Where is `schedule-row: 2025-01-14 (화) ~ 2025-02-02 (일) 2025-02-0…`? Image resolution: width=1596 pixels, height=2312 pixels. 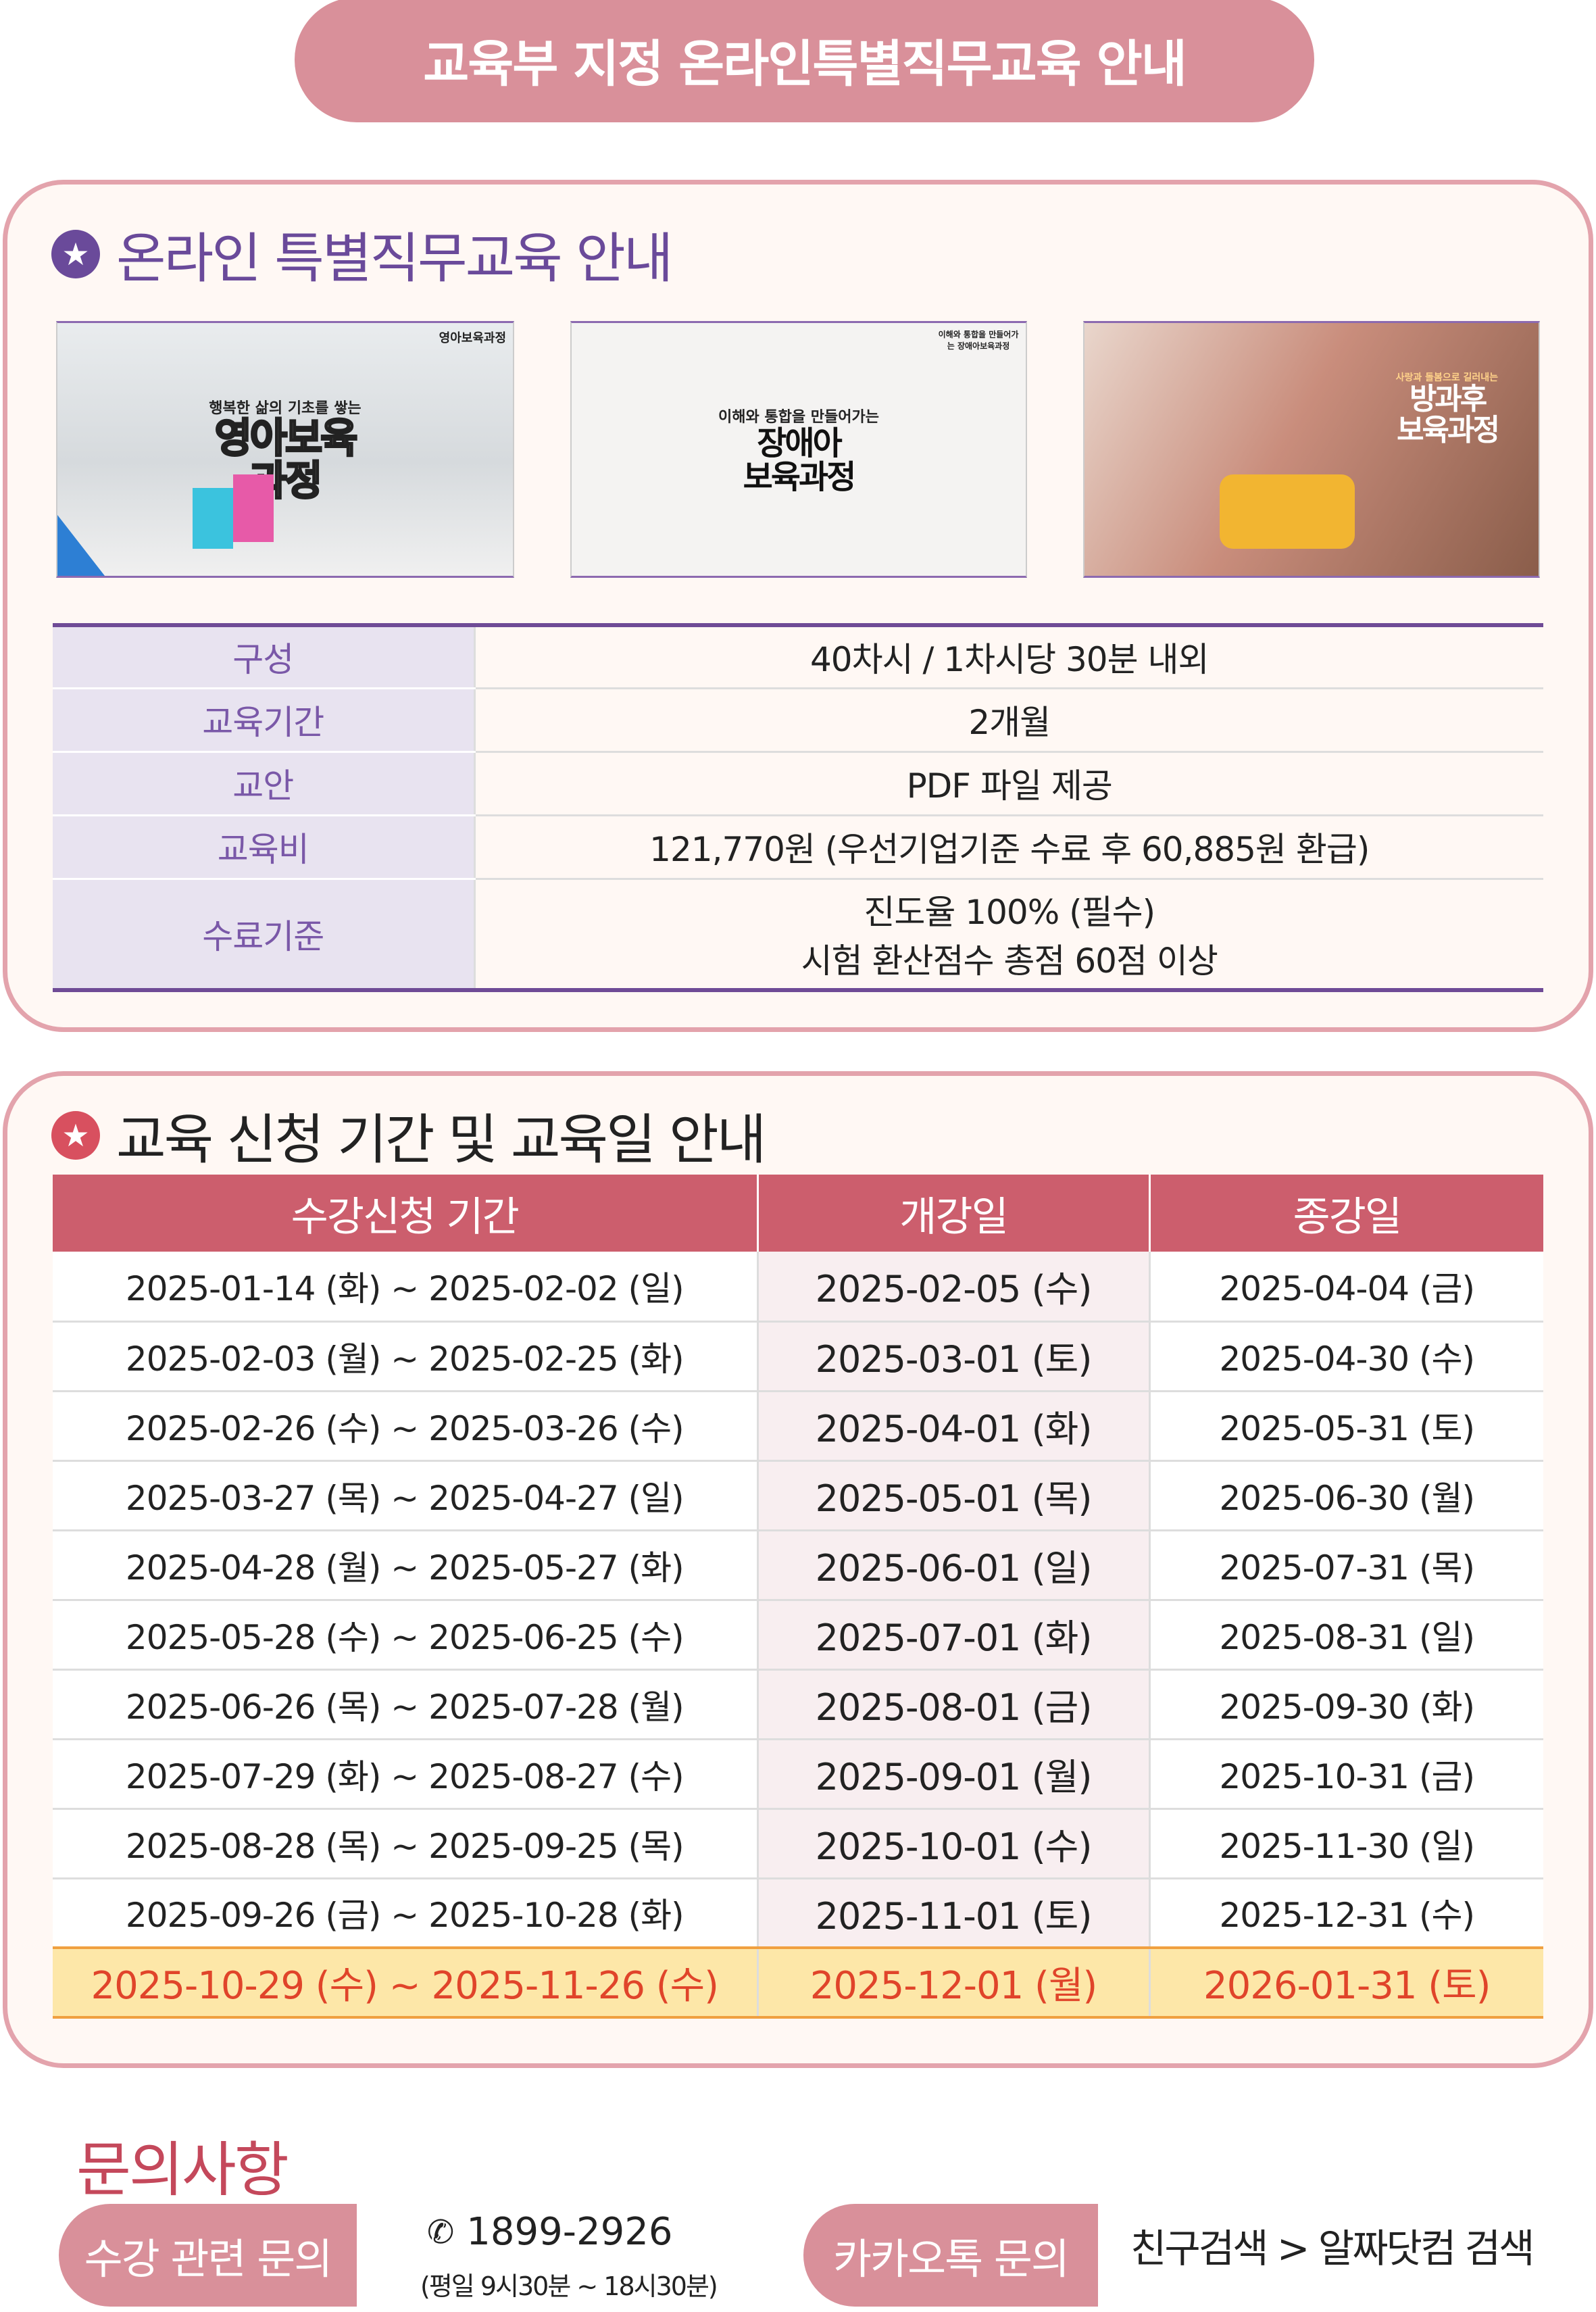 schedule-row: 2025-01-14 (화) ~ 2025-02-02 (일) 2025-02-0… is located at coordinates (798, 1287).